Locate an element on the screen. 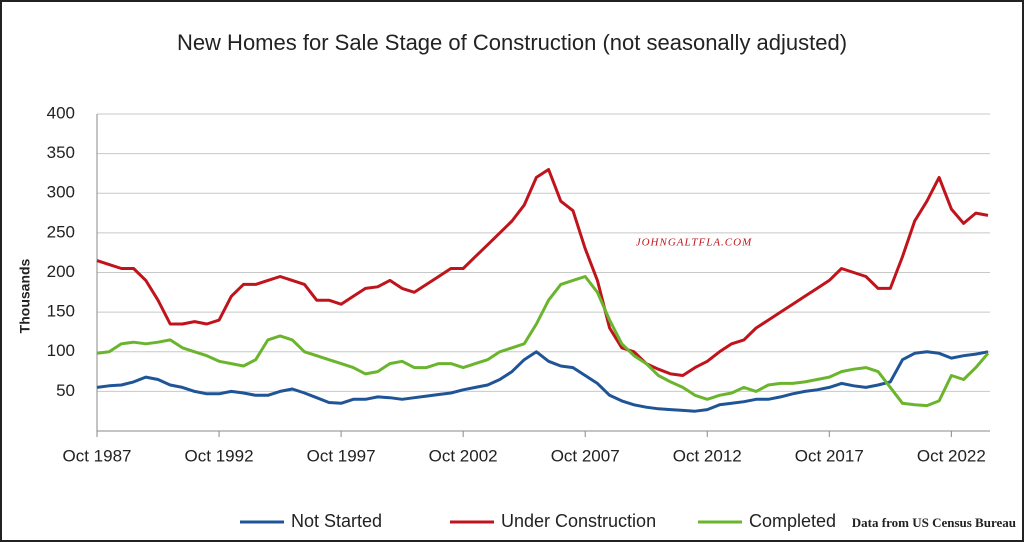 The width and height of the screenshot is (1024, 542). y-tick-label: 200 is located at coordinates (61, 271).